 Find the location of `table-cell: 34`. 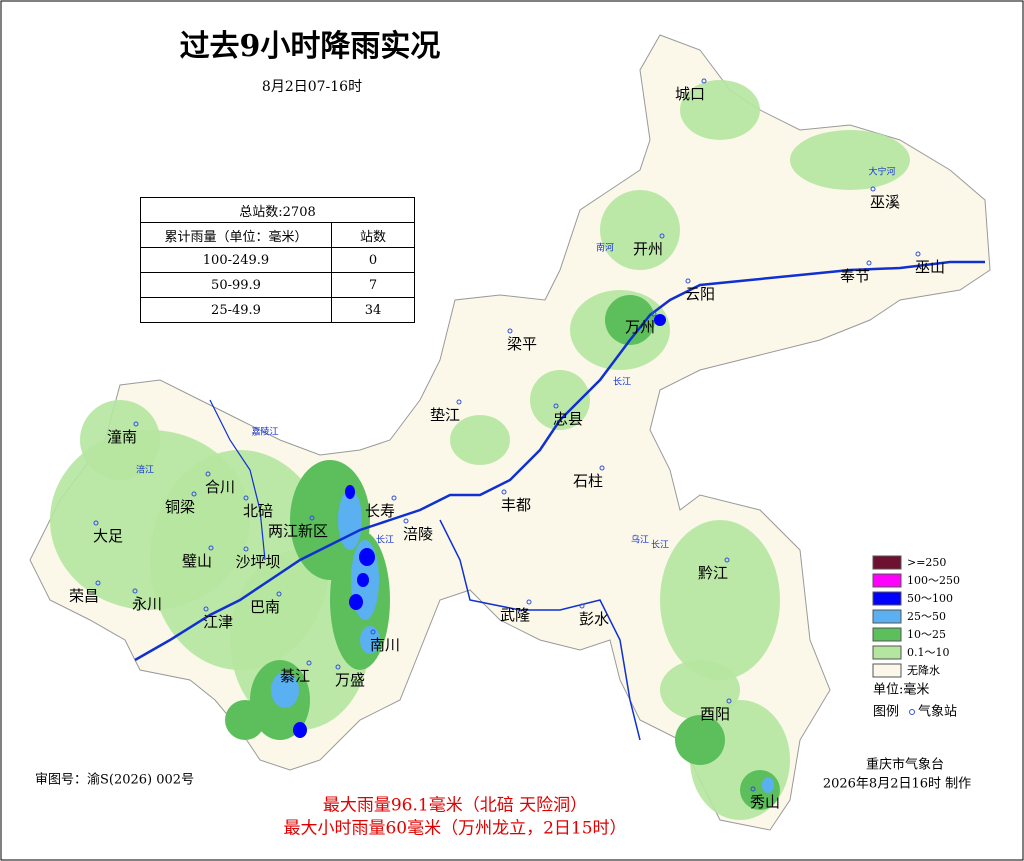

table-cell: 34 is located at coordinates (373, 310).